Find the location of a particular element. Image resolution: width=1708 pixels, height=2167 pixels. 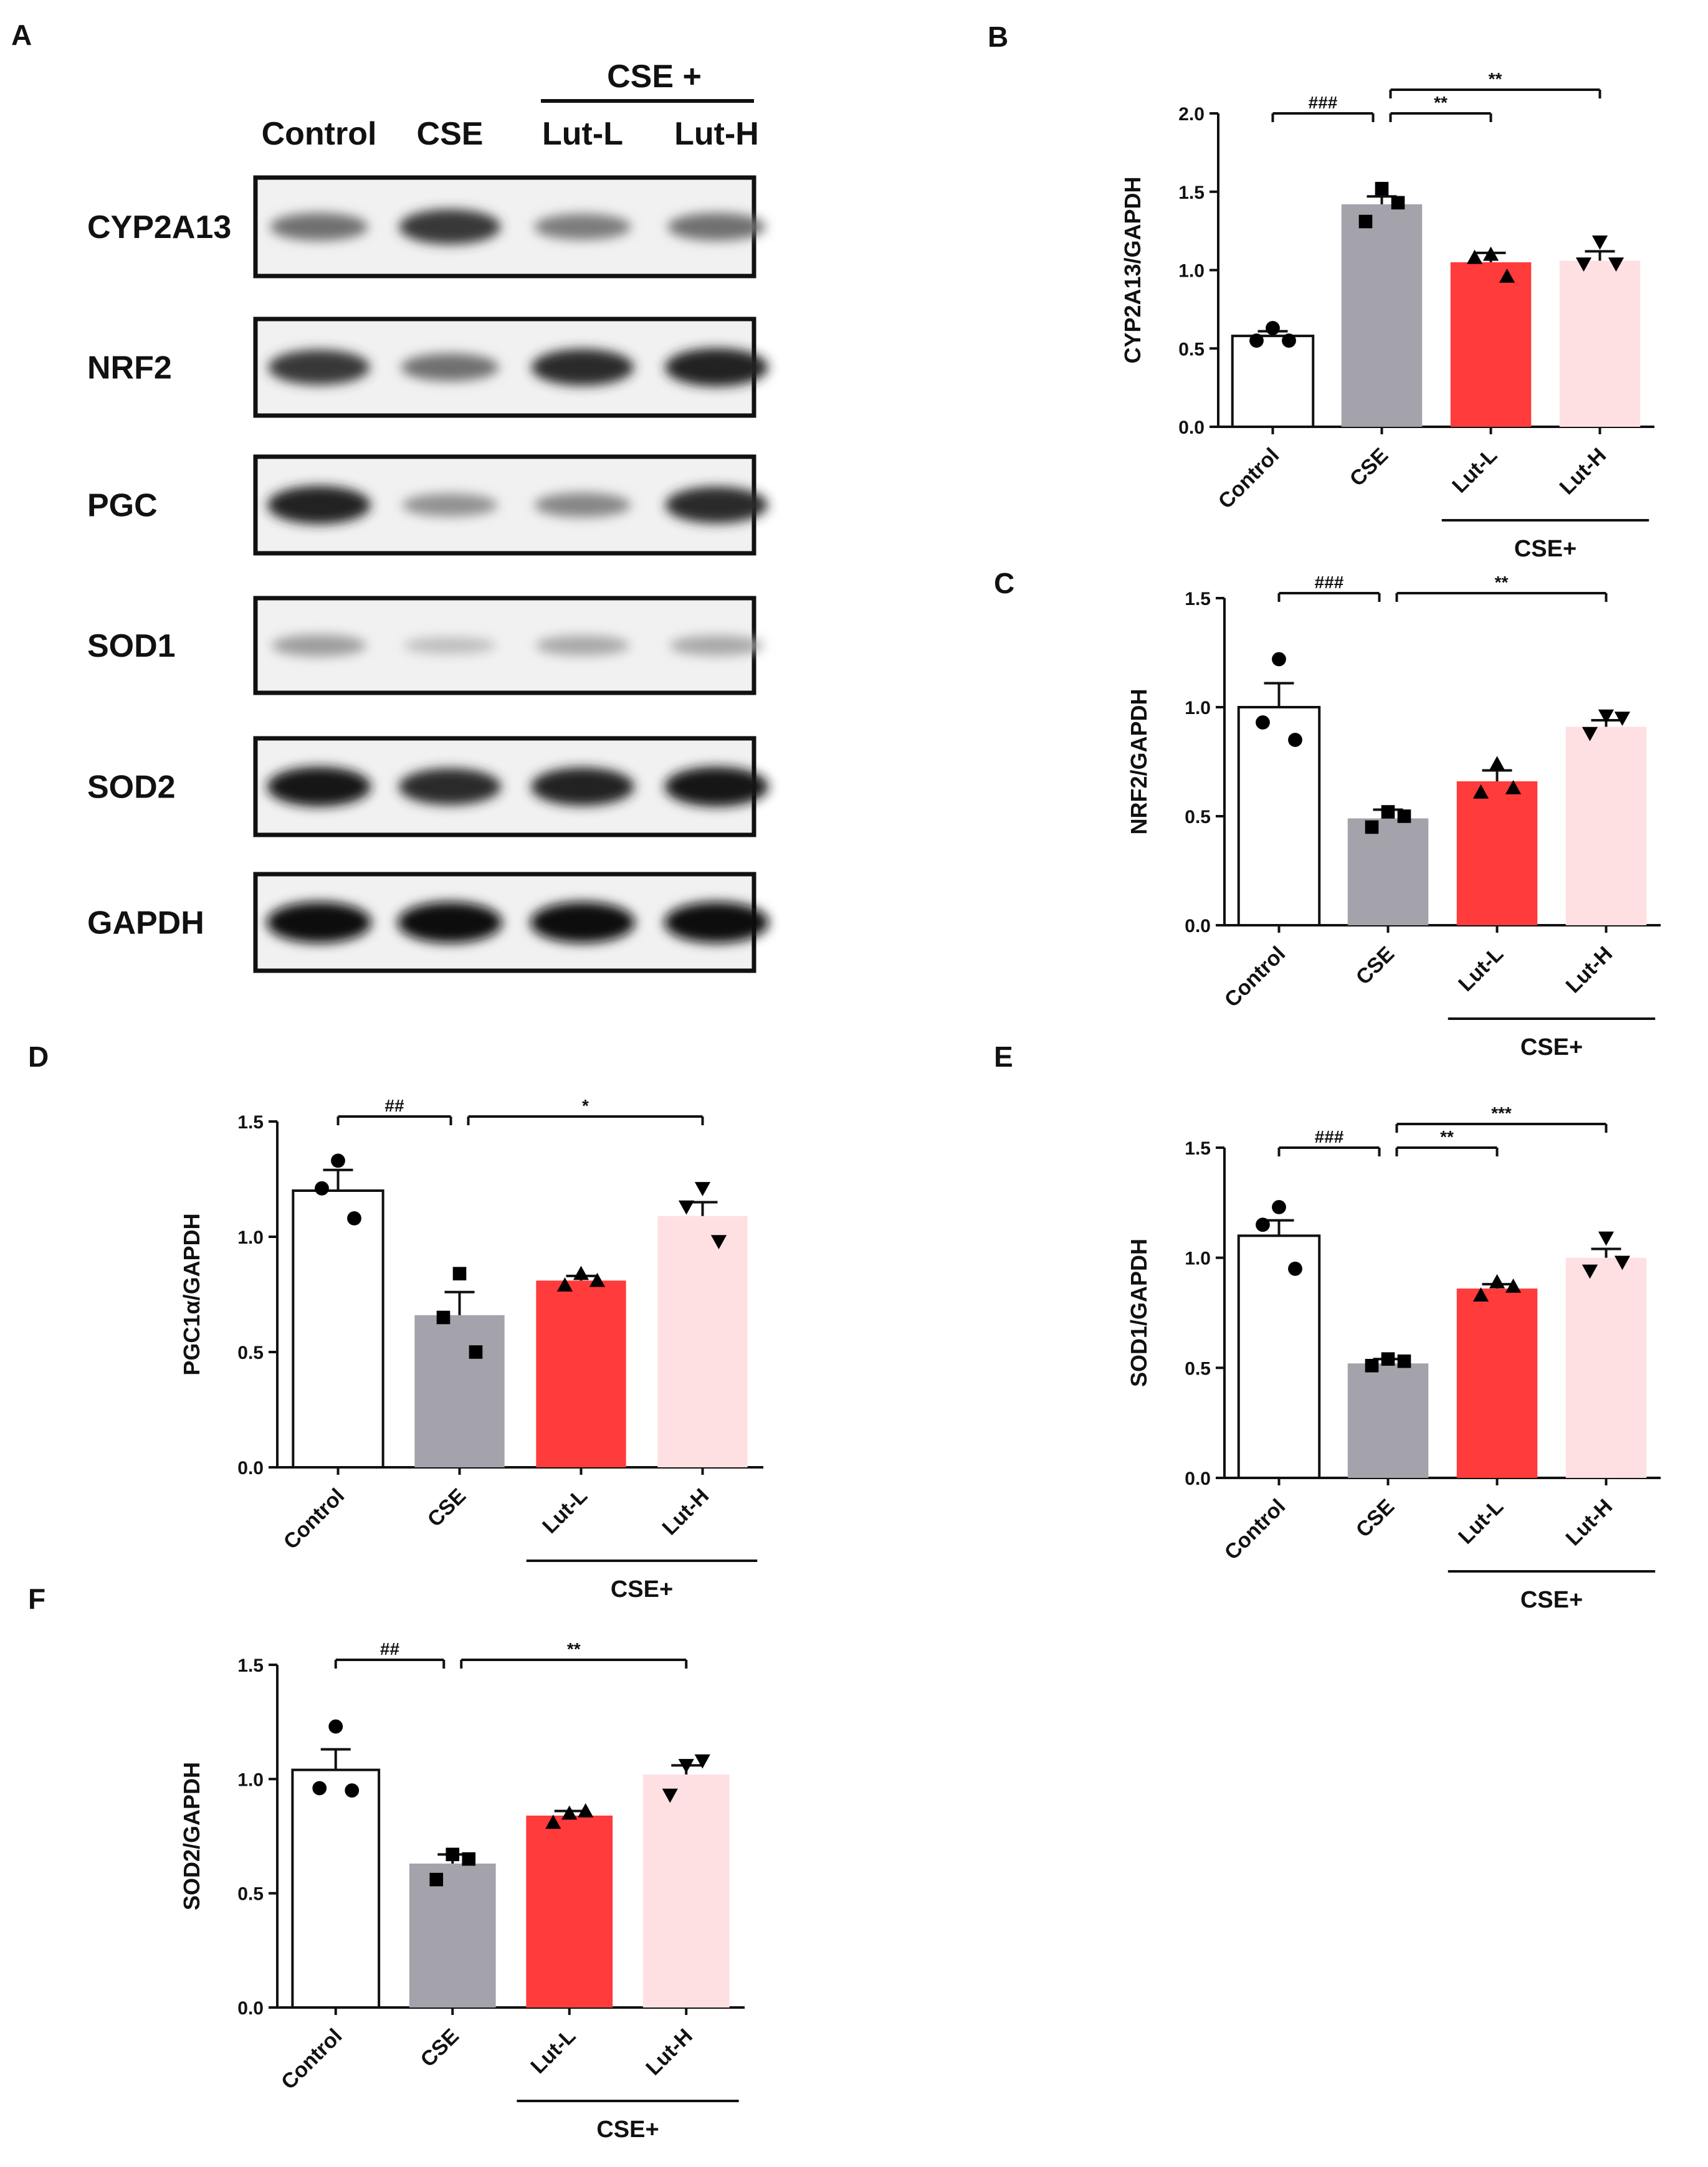

significance-label: *** is located at coordinates (1502, 1113).